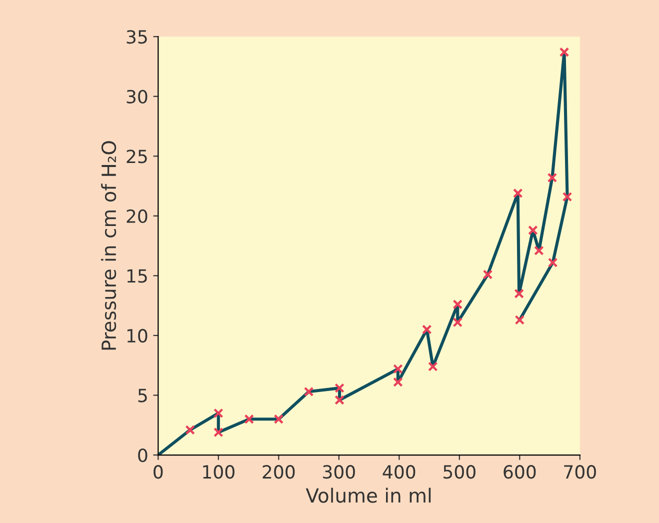  What do you see at coordinates (143, 455) in the screenshot?
I see `y-tick-label: 0` at bounding box center [143, 455].